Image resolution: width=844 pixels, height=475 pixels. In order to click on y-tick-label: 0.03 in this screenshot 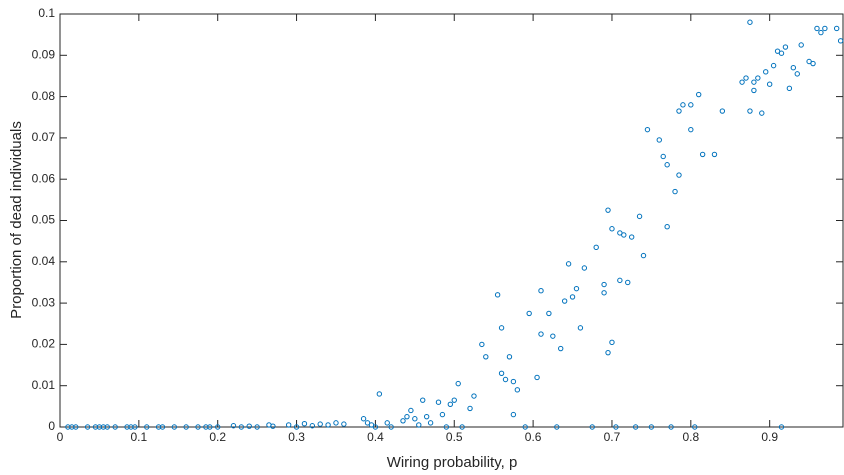, I will do `click(44, 302)`.